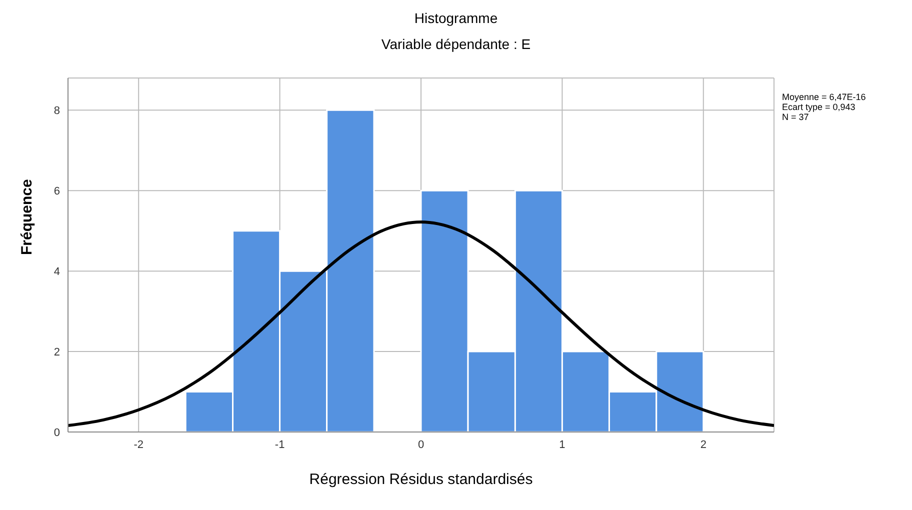  I want to click on chart-subtitle: Variable dépendante : E, so click(456, 44).